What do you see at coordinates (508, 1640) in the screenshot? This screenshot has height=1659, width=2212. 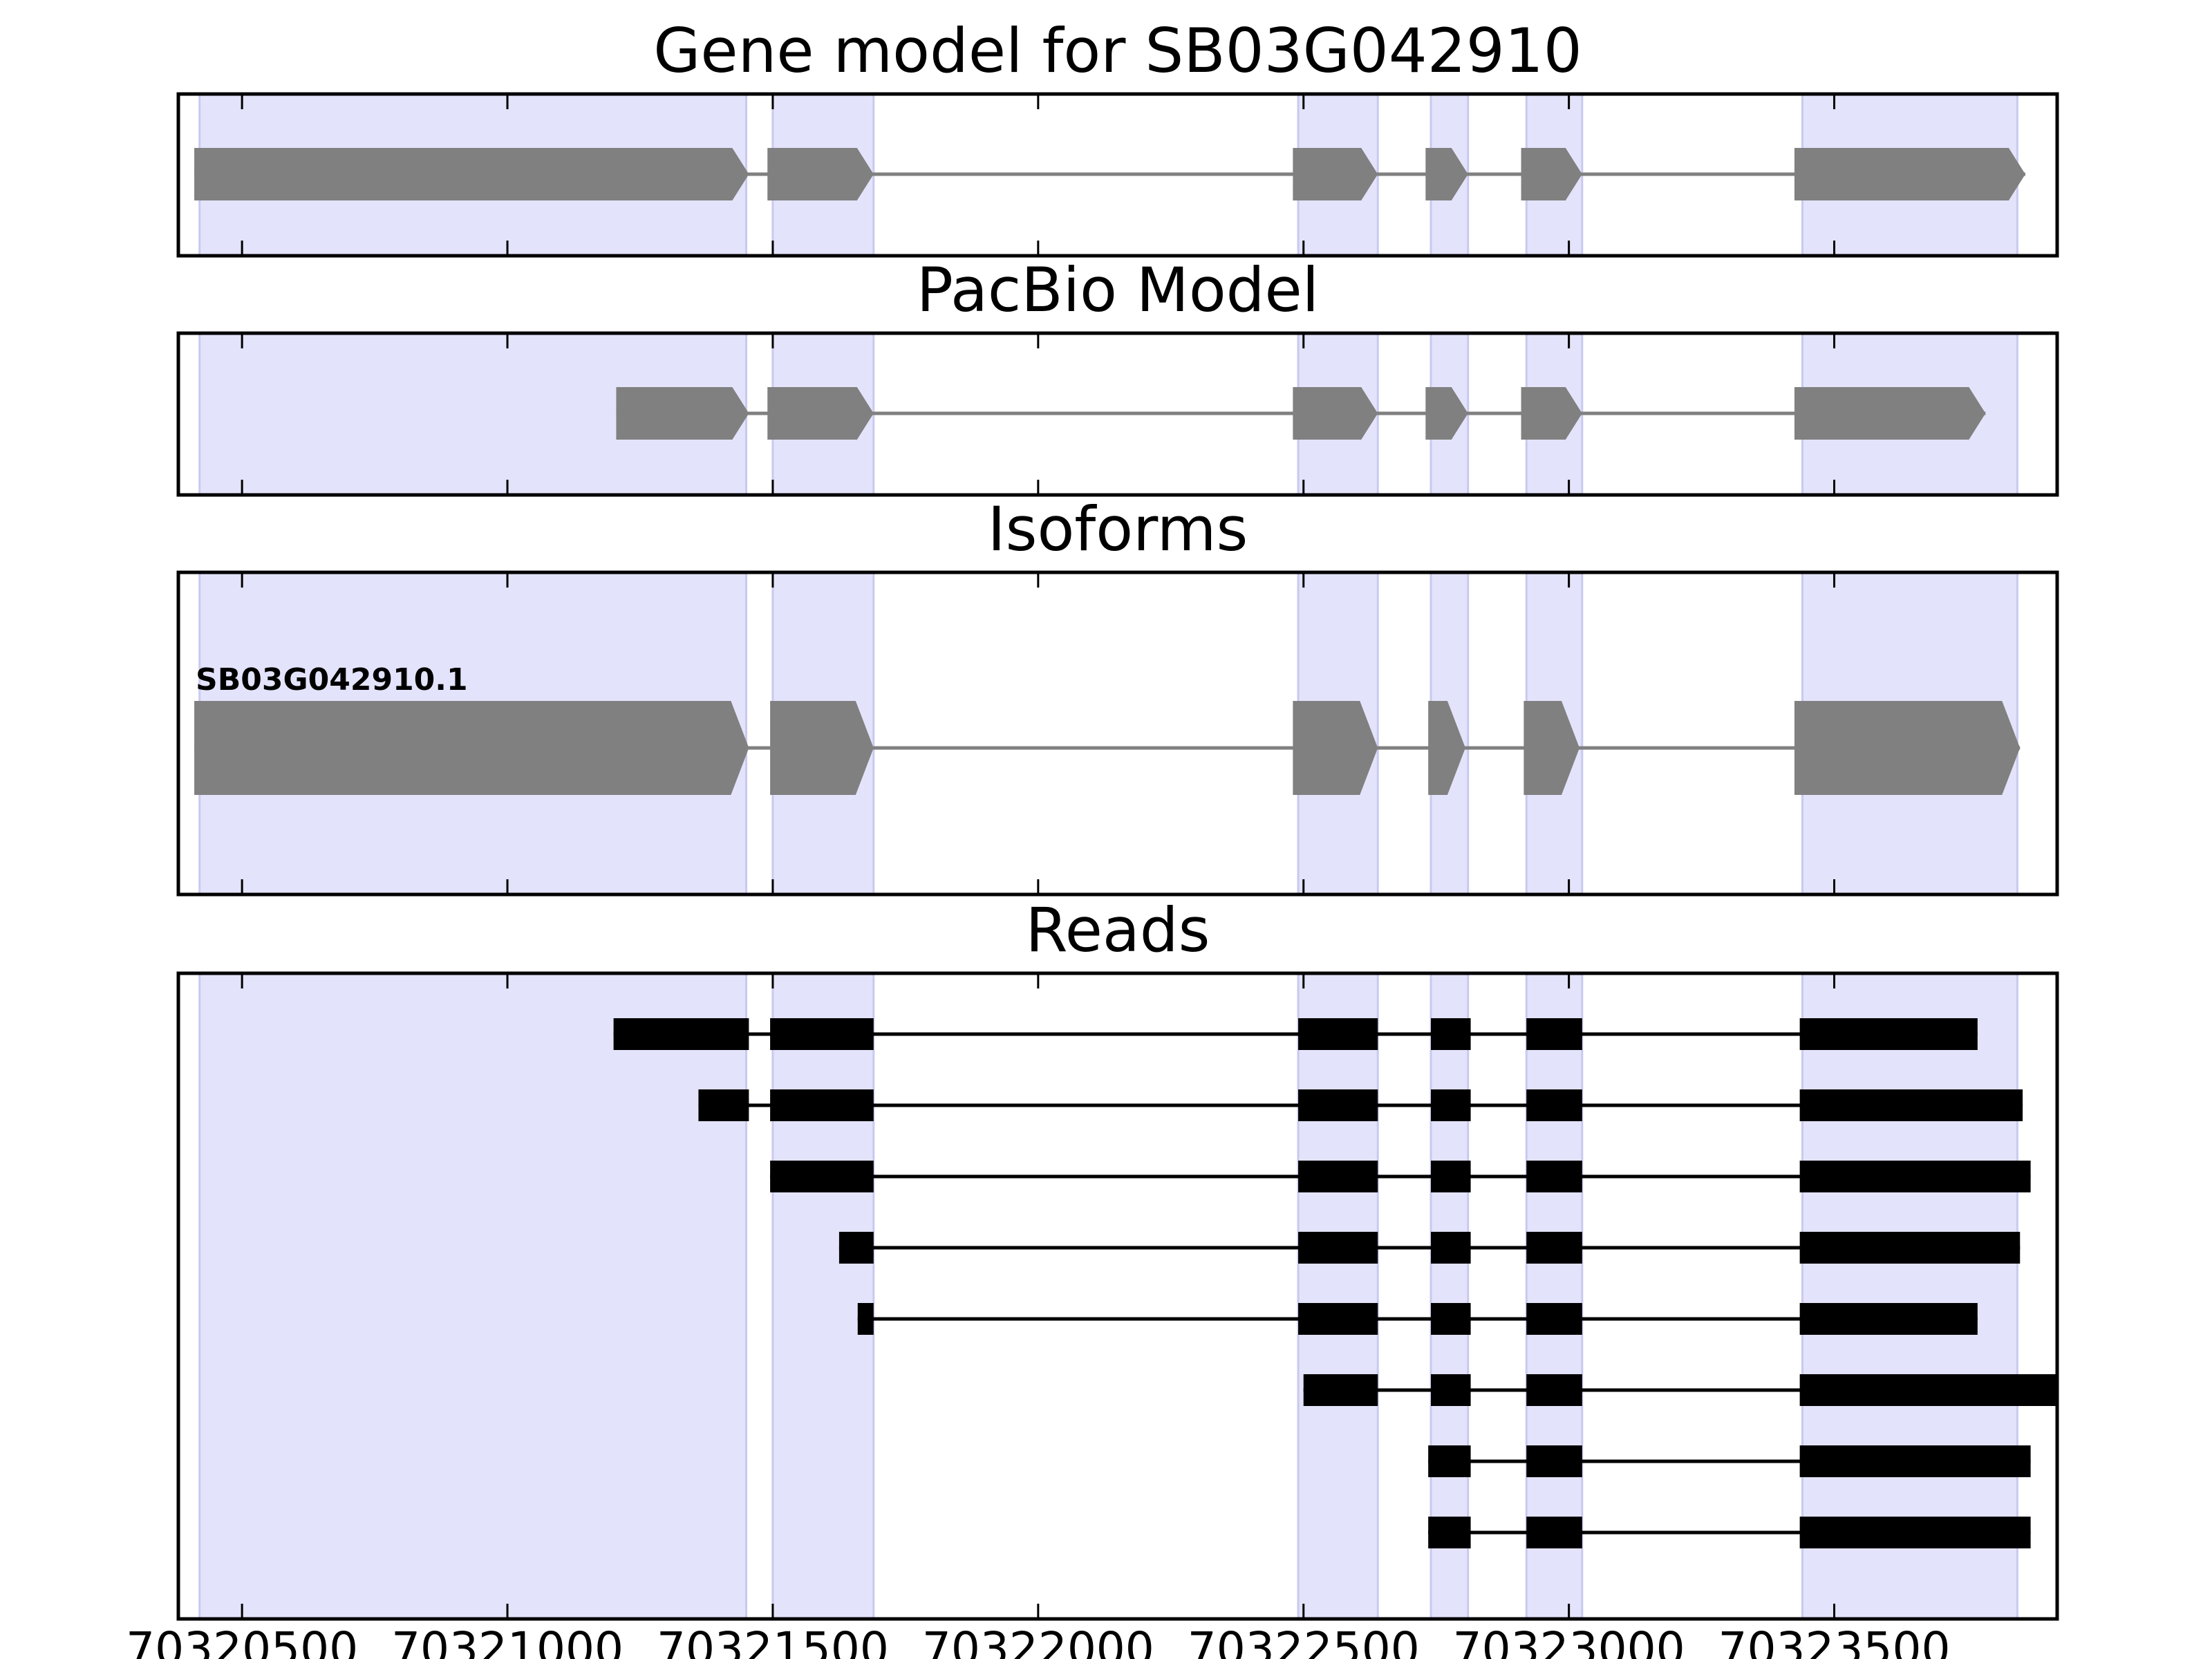 I see `x-tick-label: 70321000` at bounding box center [508, 1640].